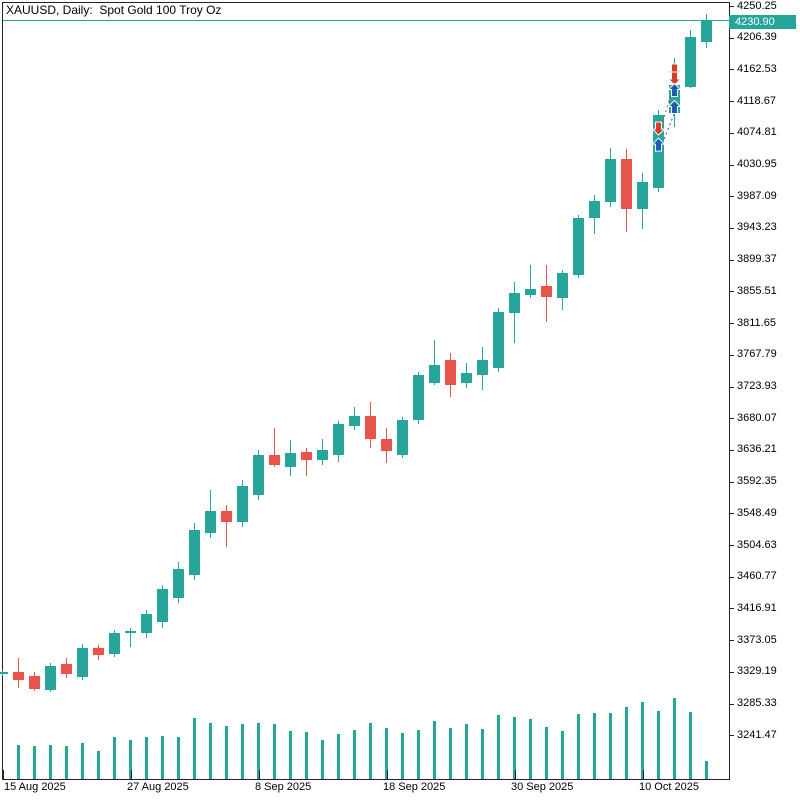 The image size is (800, 800). I want to click on date-axis, so click(400, 780).